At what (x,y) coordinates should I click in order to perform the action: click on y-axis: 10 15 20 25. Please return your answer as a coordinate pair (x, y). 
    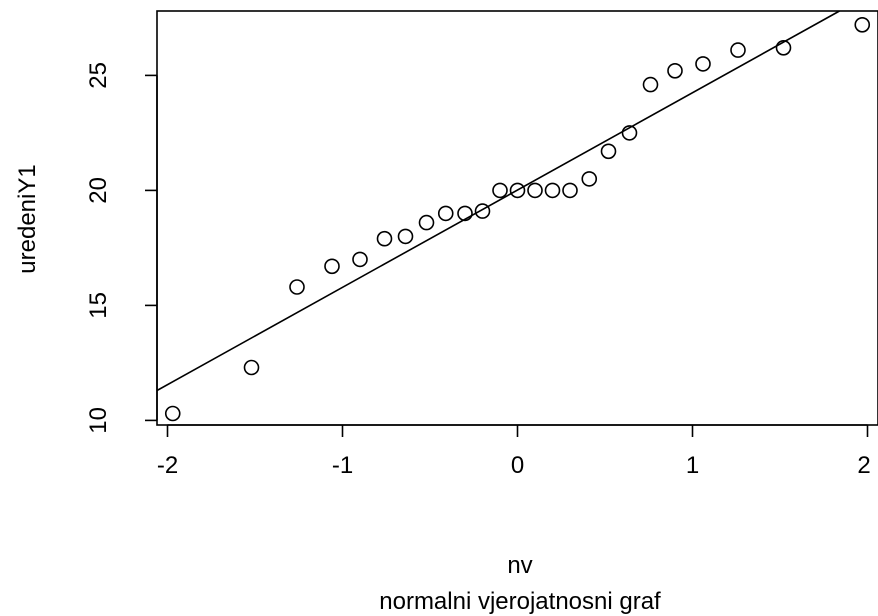
    Looking at the image, I should click on (121, 248).